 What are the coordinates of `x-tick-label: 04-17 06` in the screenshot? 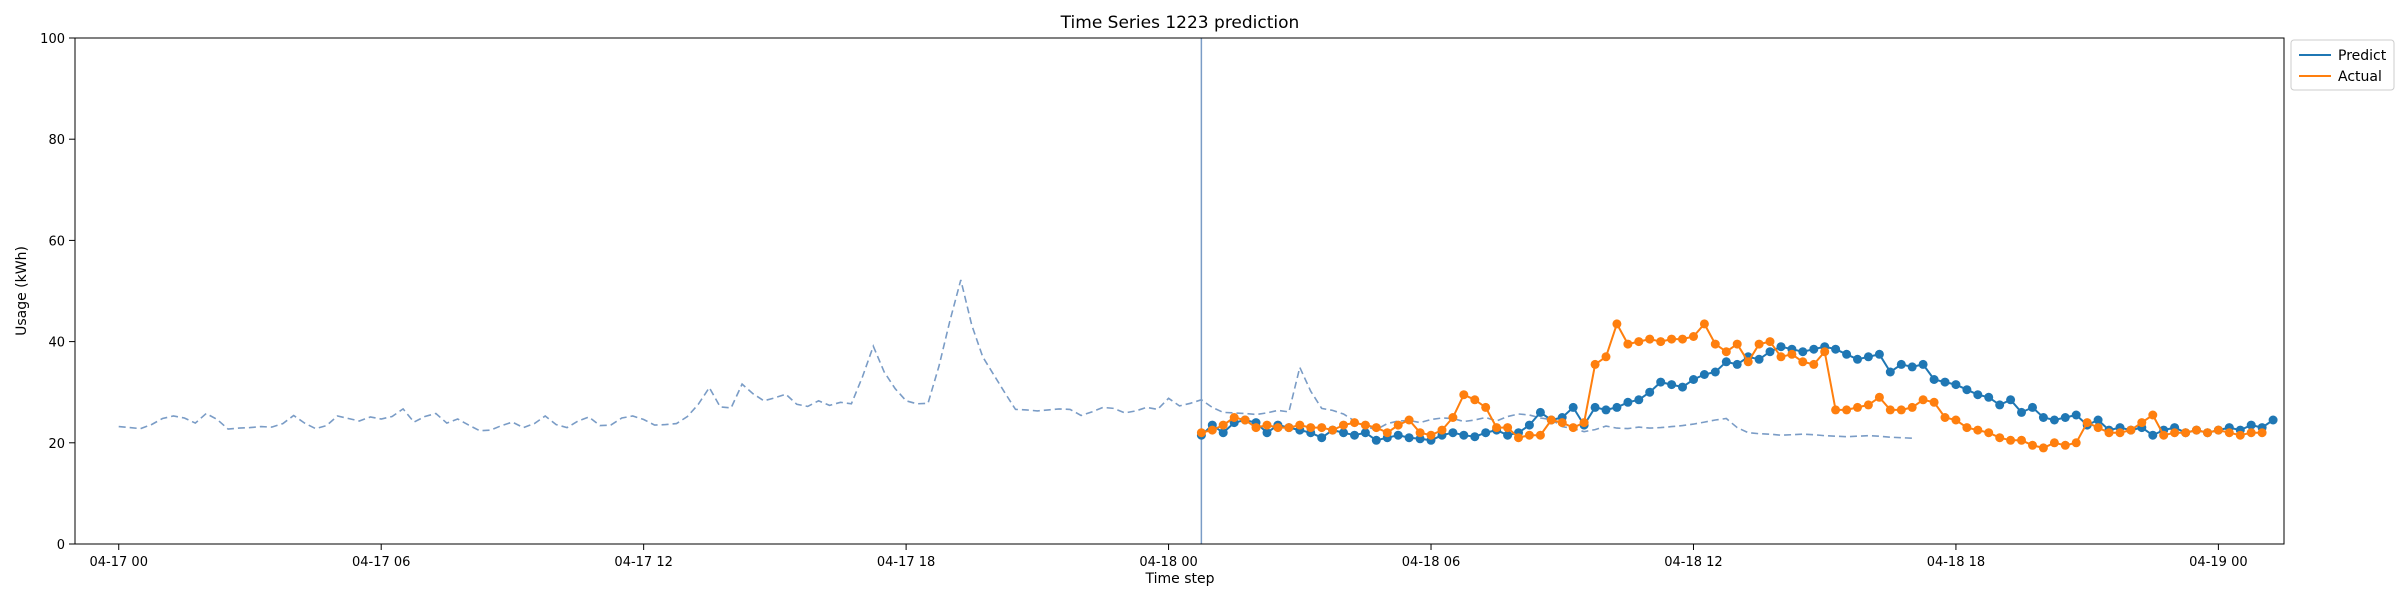 It's located at (381, 562).